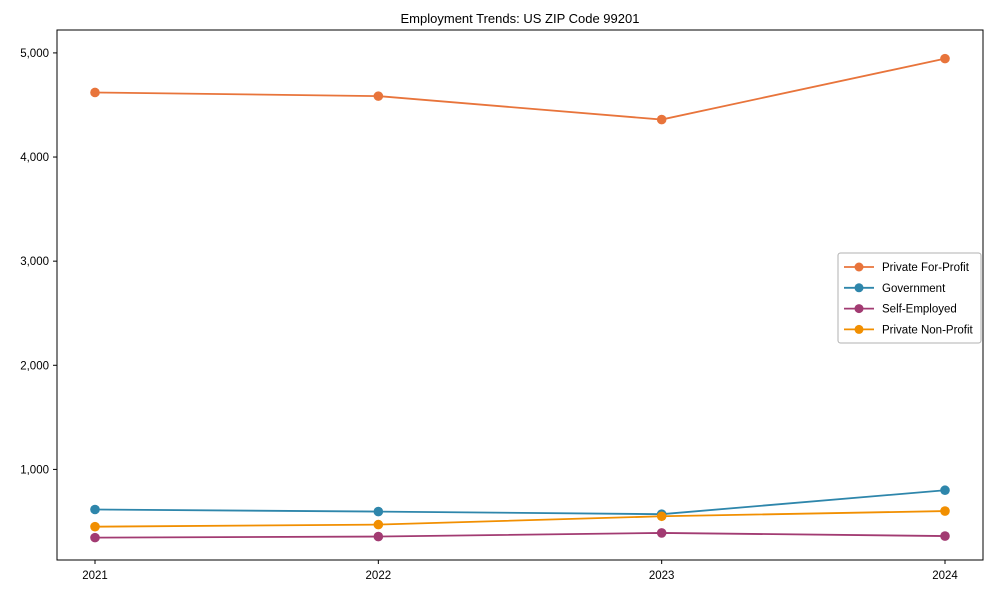 The height and width of the screenshot is (605, 1000). Describe the element at coordinates (379, 576) in the screenshot. I see `x-tick-label: 2022` at that location.